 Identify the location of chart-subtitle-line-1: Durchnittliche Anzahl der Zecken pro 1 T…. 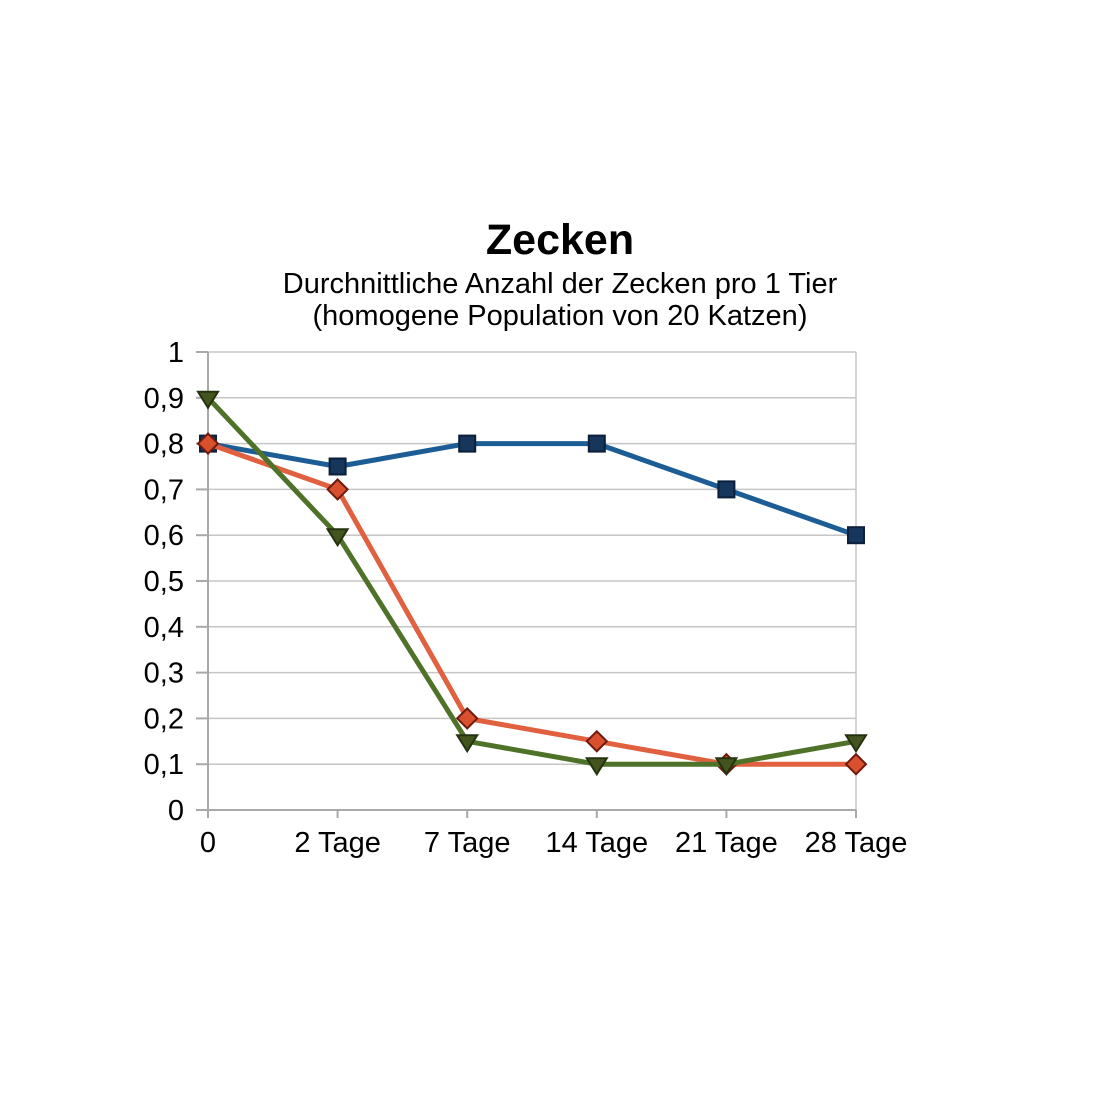
(560, 284).